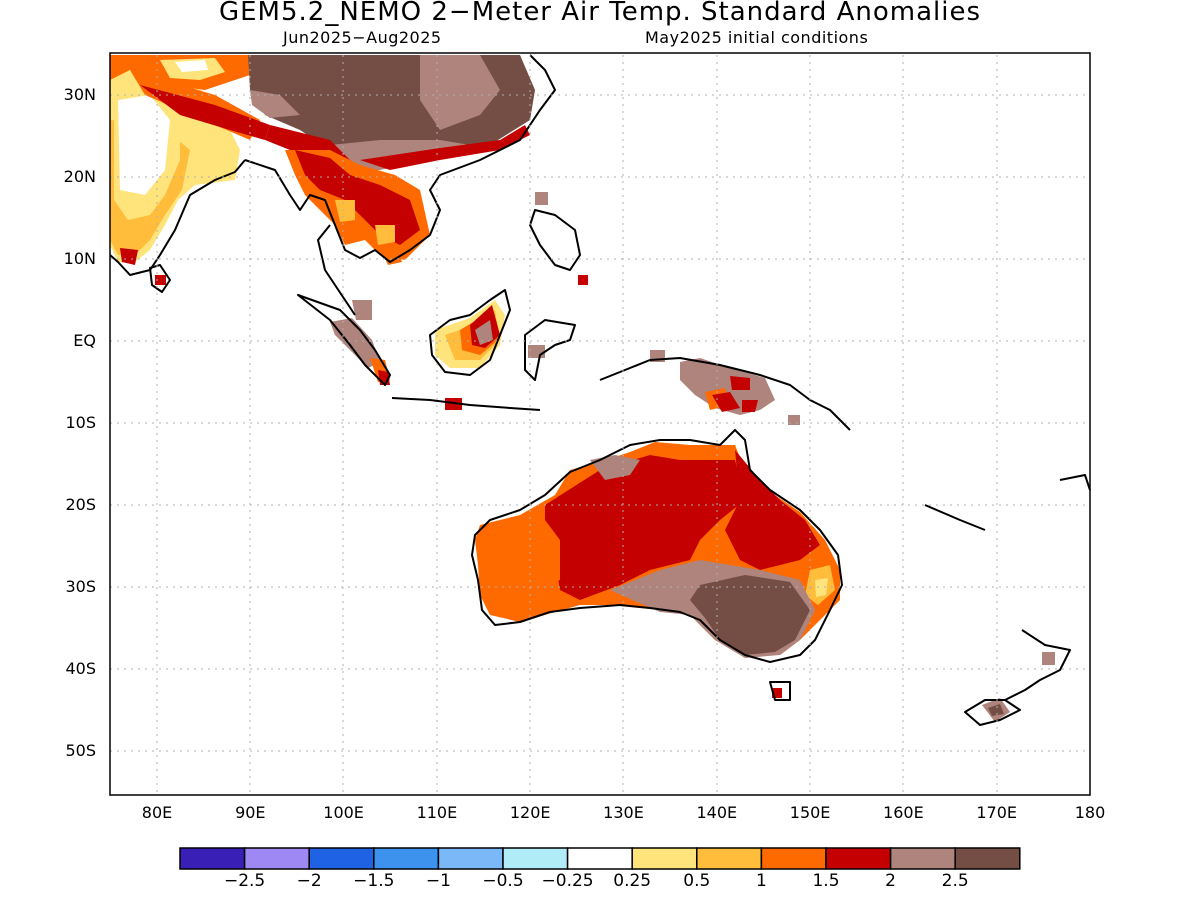 Image resolution: width=1200 pixels, height=900 pixels. Describe the element at coordinates (84, 340) in the screenshot. I see `lat-label: EQ` at that location.